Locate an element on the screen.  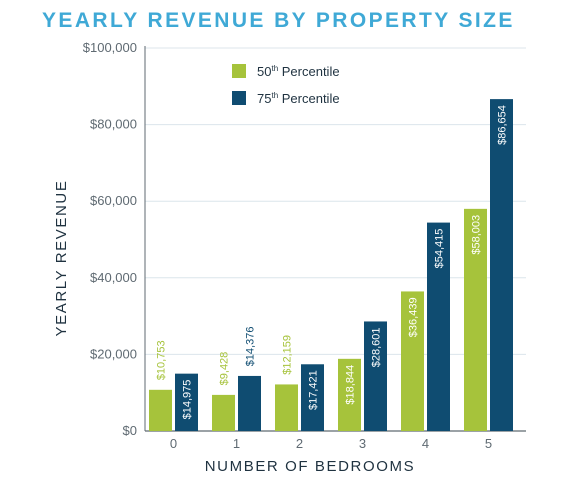
y-axis-ticks: $0 $20,000 $40,000 $60,000 $80,000 $100,000 is located at coordinates (110, 239).